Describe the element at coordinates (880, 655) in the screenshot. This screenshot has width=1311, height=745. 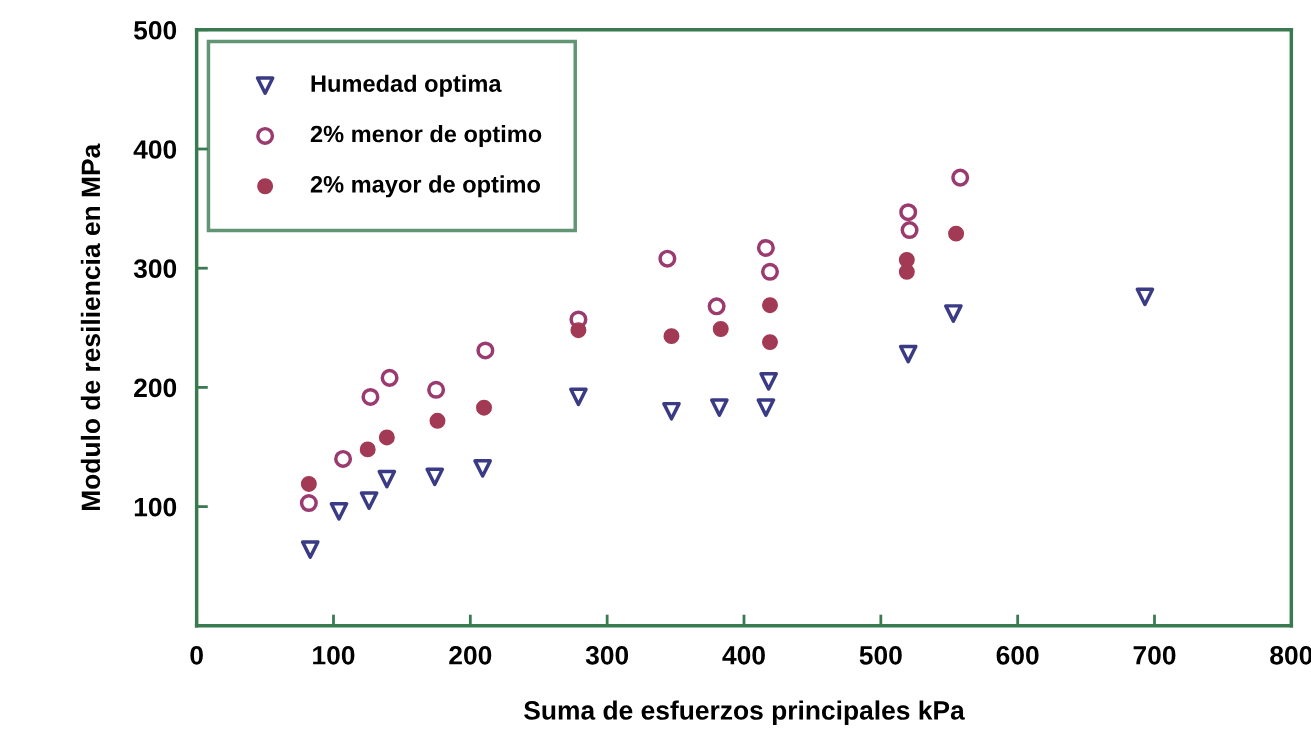
I see `x-tick-label: 500` at that location.